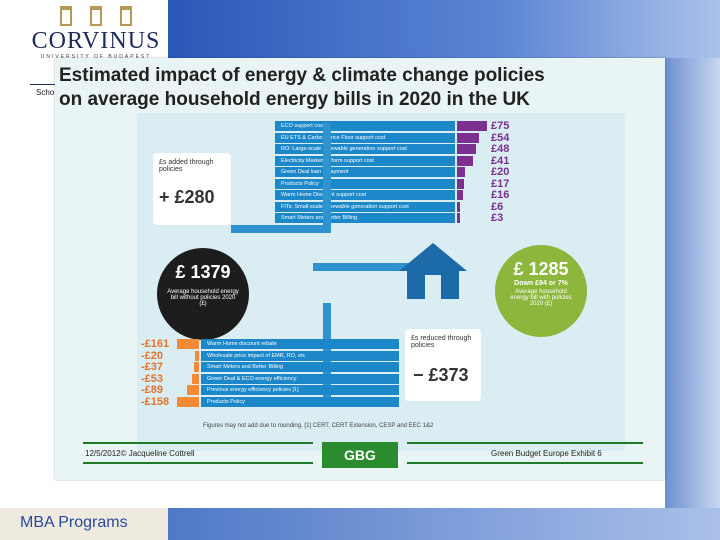  I want to click on reduced-item-value: -£161, so click(155, 344).